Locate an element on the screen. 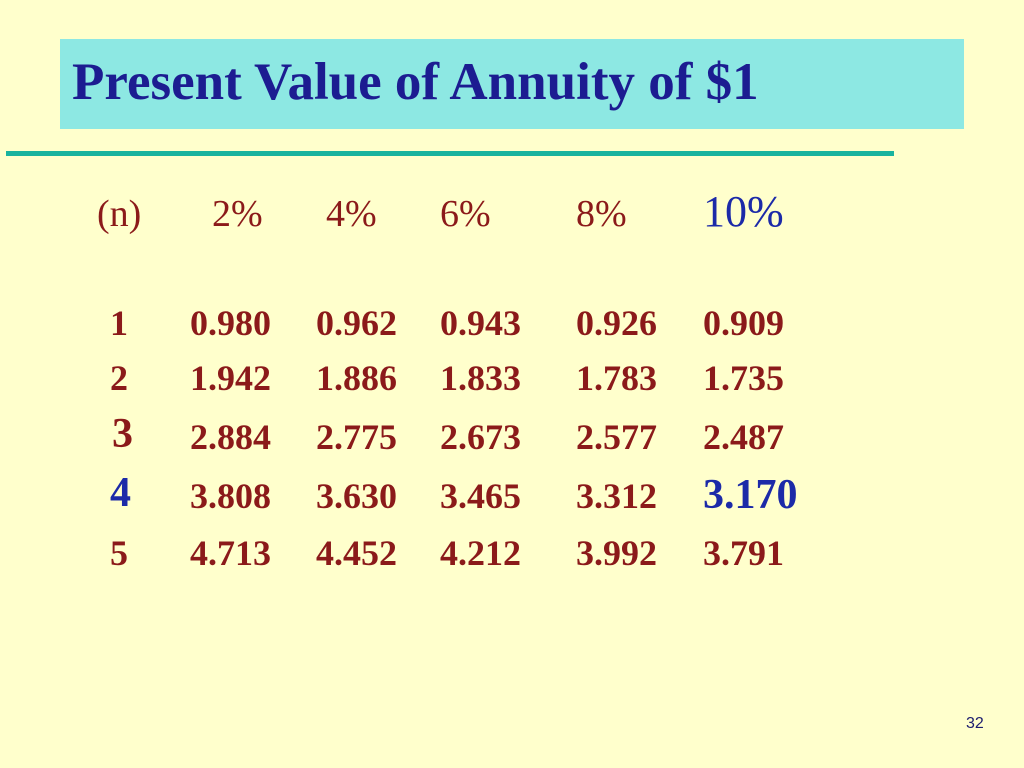 The height and width of the screenshot is (768, 1024). title-bar: Present Value of Annuity of $1 is located at coordinates (512, 84).